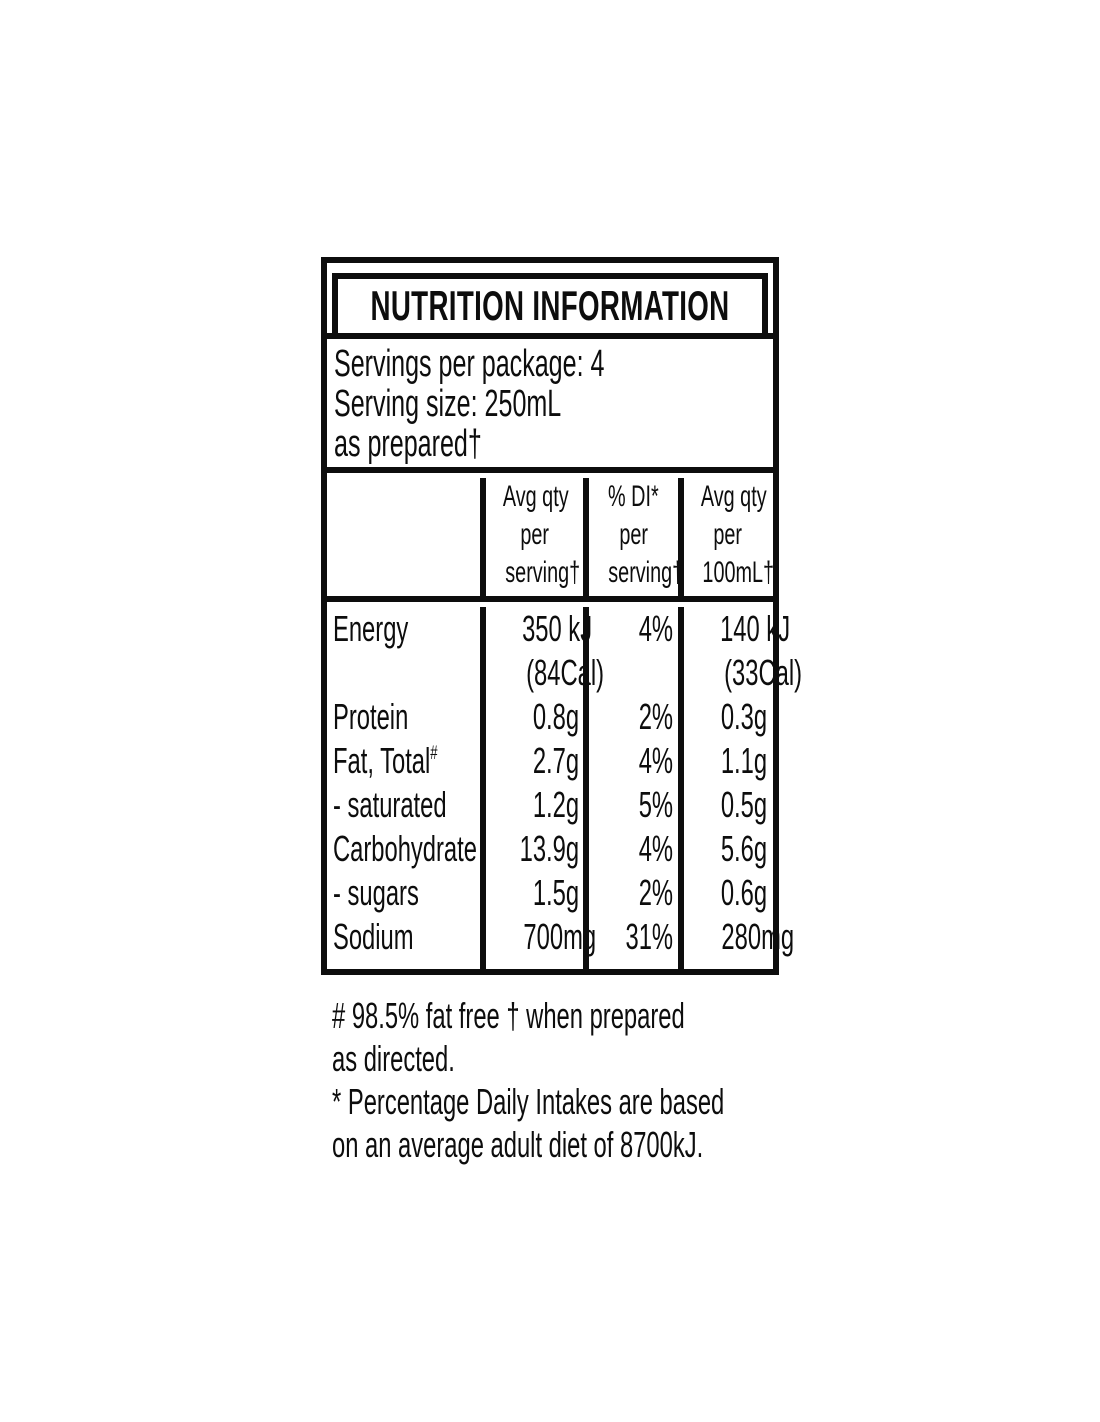 Image resolution: width=1100 pixels, height=1422 pixels. I want to click on nutrient-line: Energy, so click(406, 629).